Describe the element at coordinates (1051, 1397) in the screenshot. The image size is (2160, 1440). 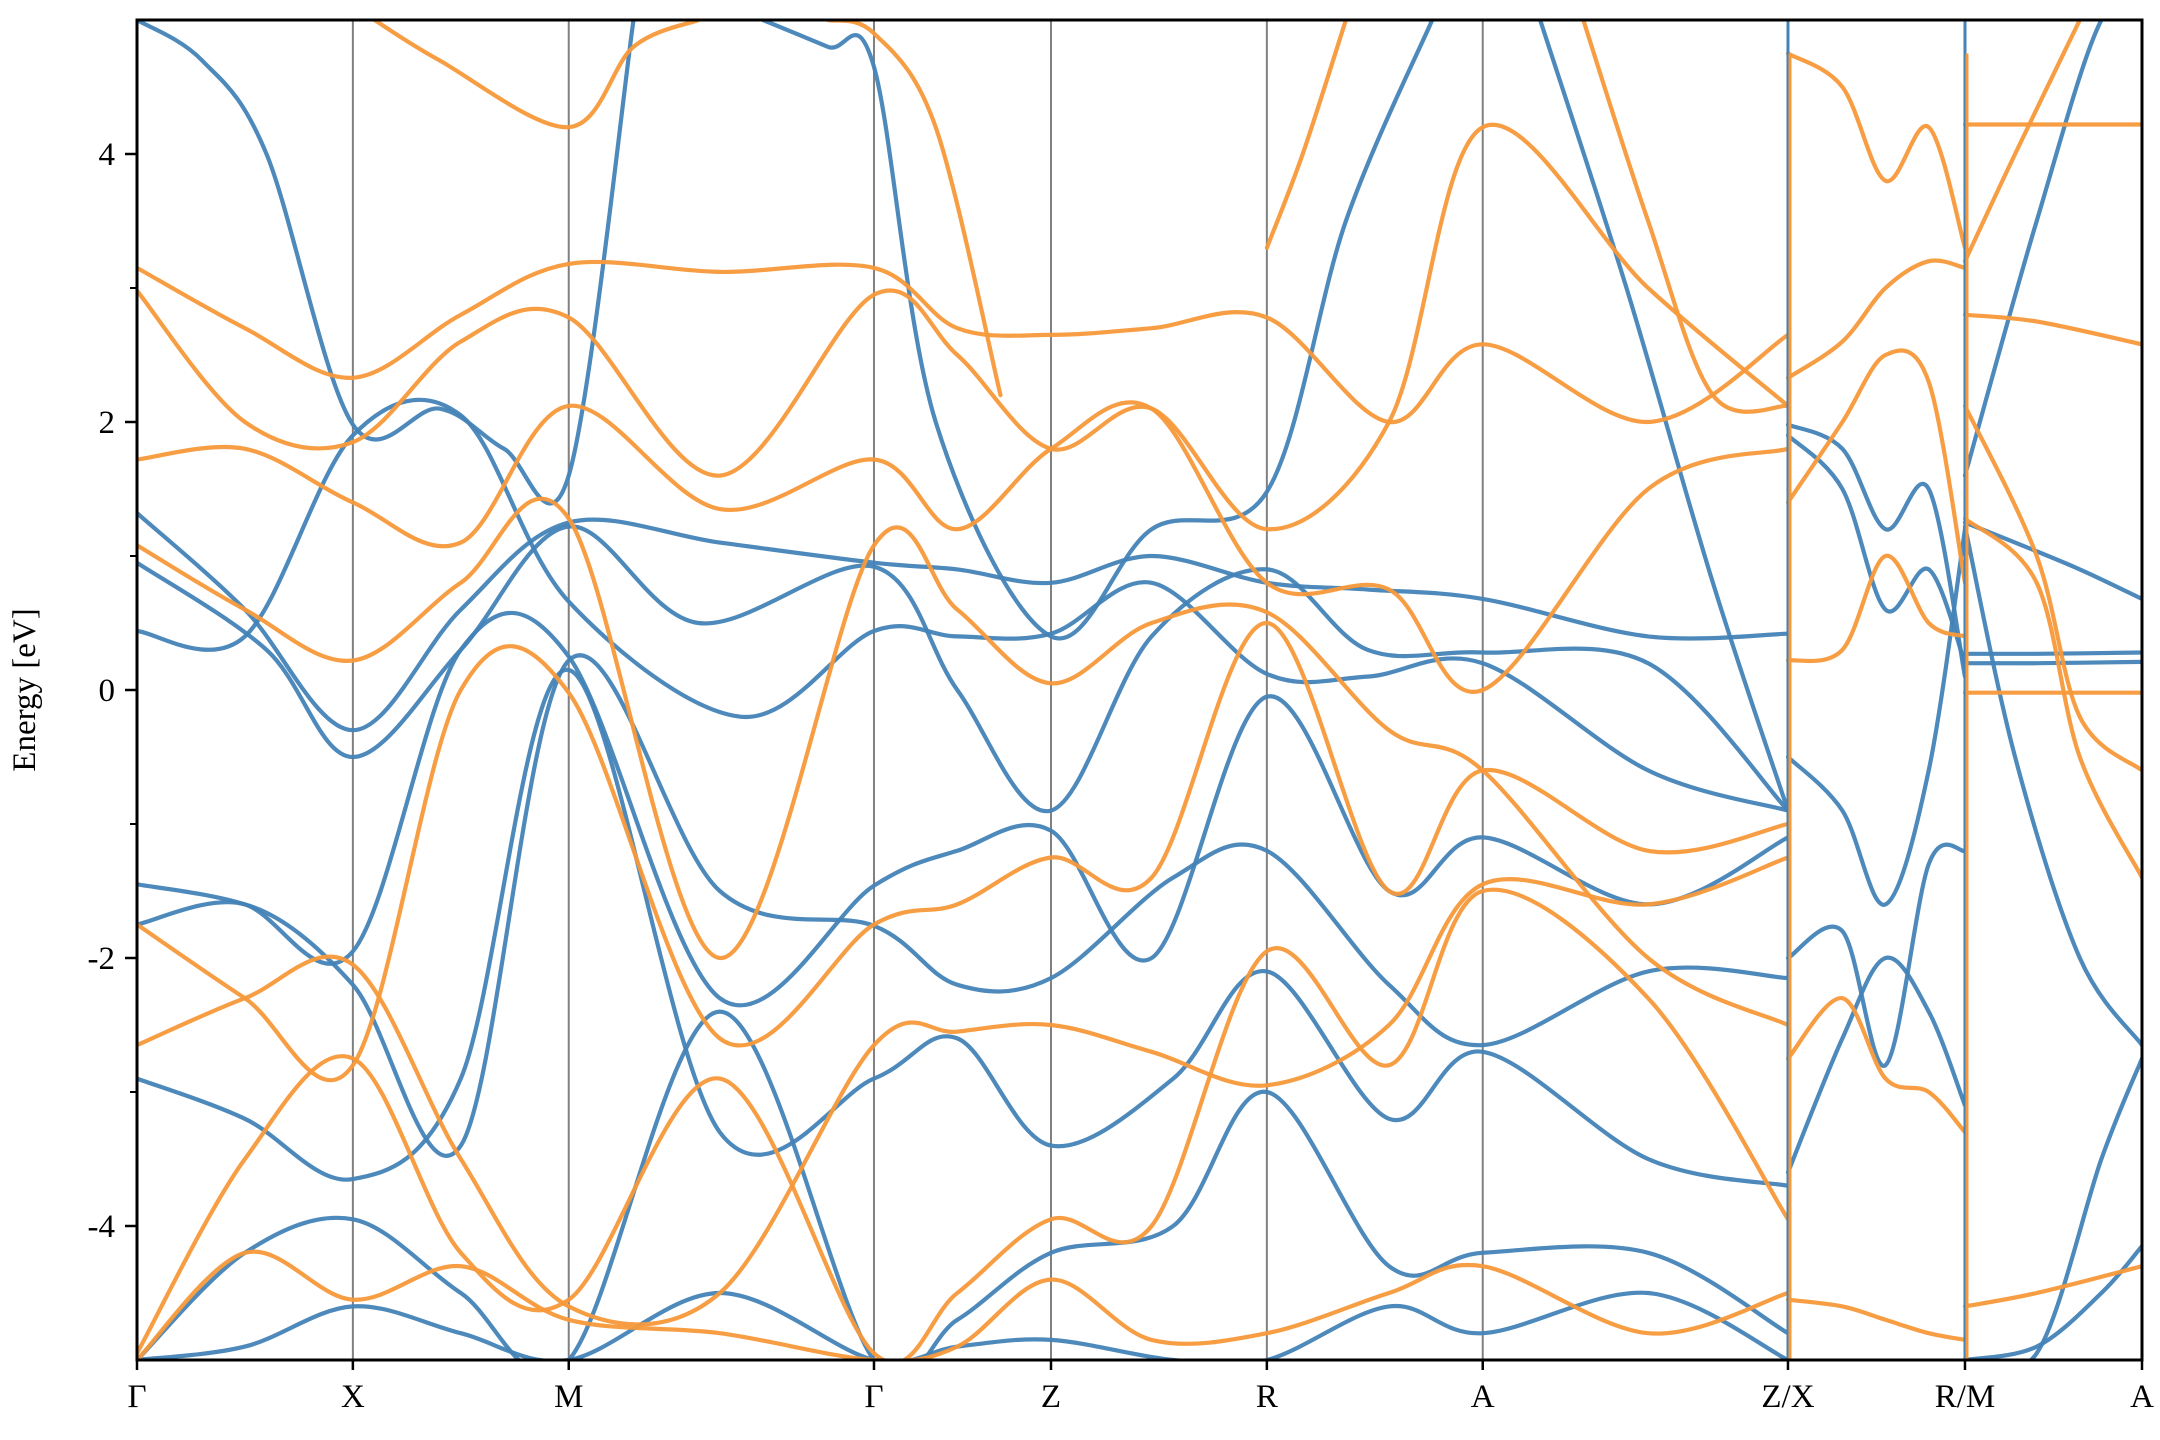
I see `x-tick-label: Z` at that location.